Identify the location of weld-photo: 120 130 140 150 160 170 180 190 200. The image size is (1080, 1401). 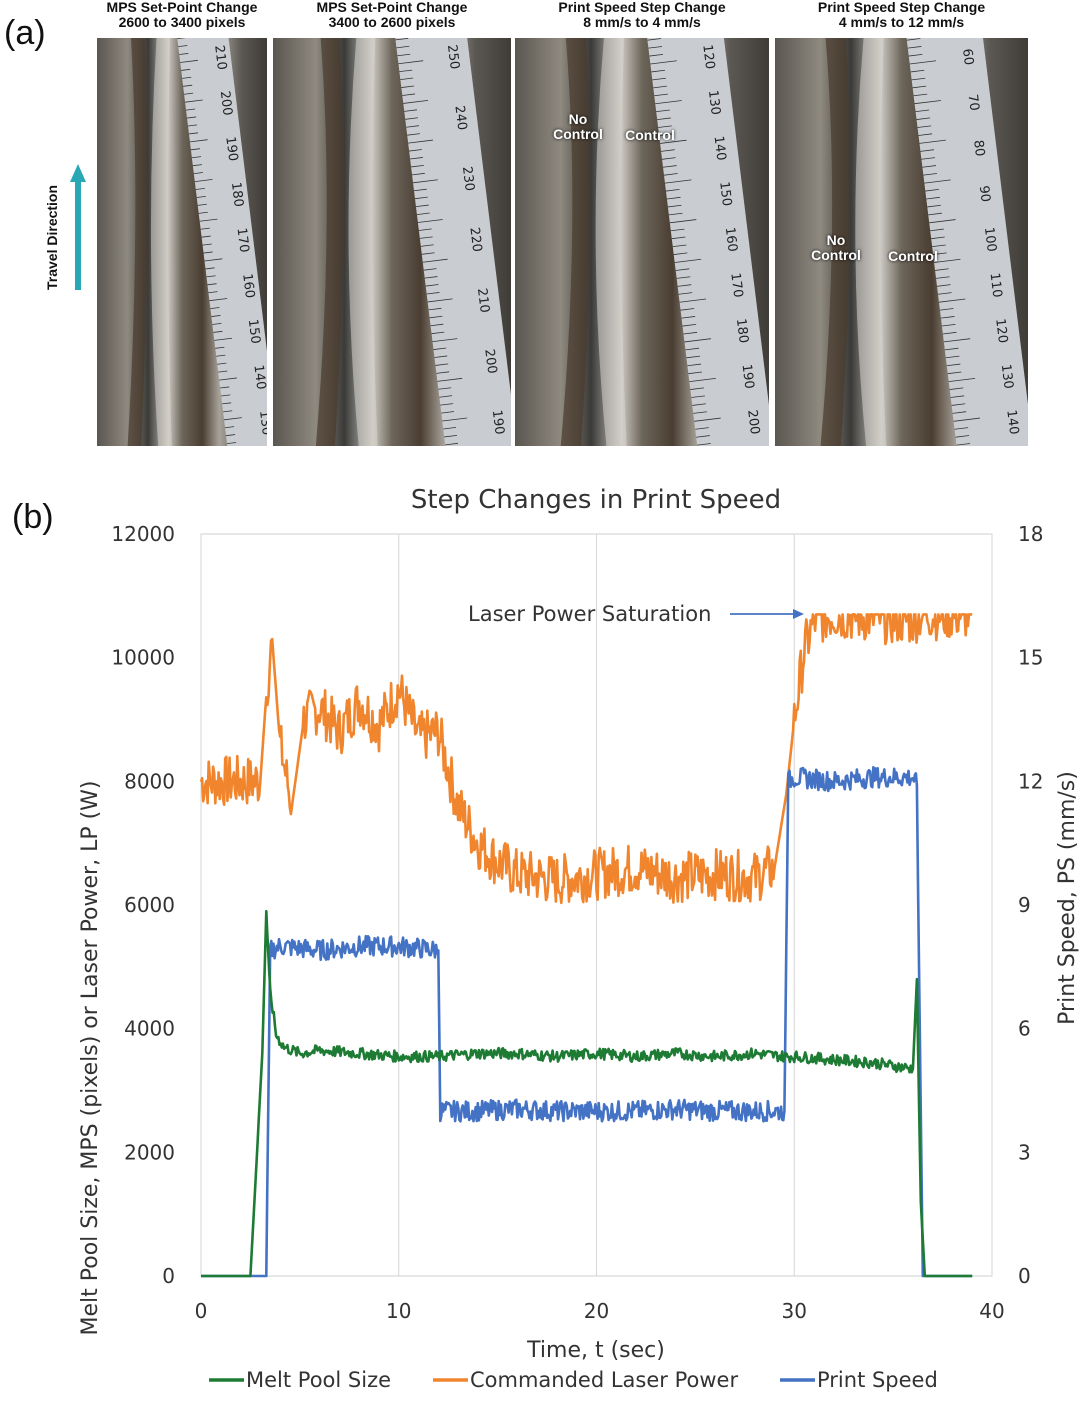
(642, 242).